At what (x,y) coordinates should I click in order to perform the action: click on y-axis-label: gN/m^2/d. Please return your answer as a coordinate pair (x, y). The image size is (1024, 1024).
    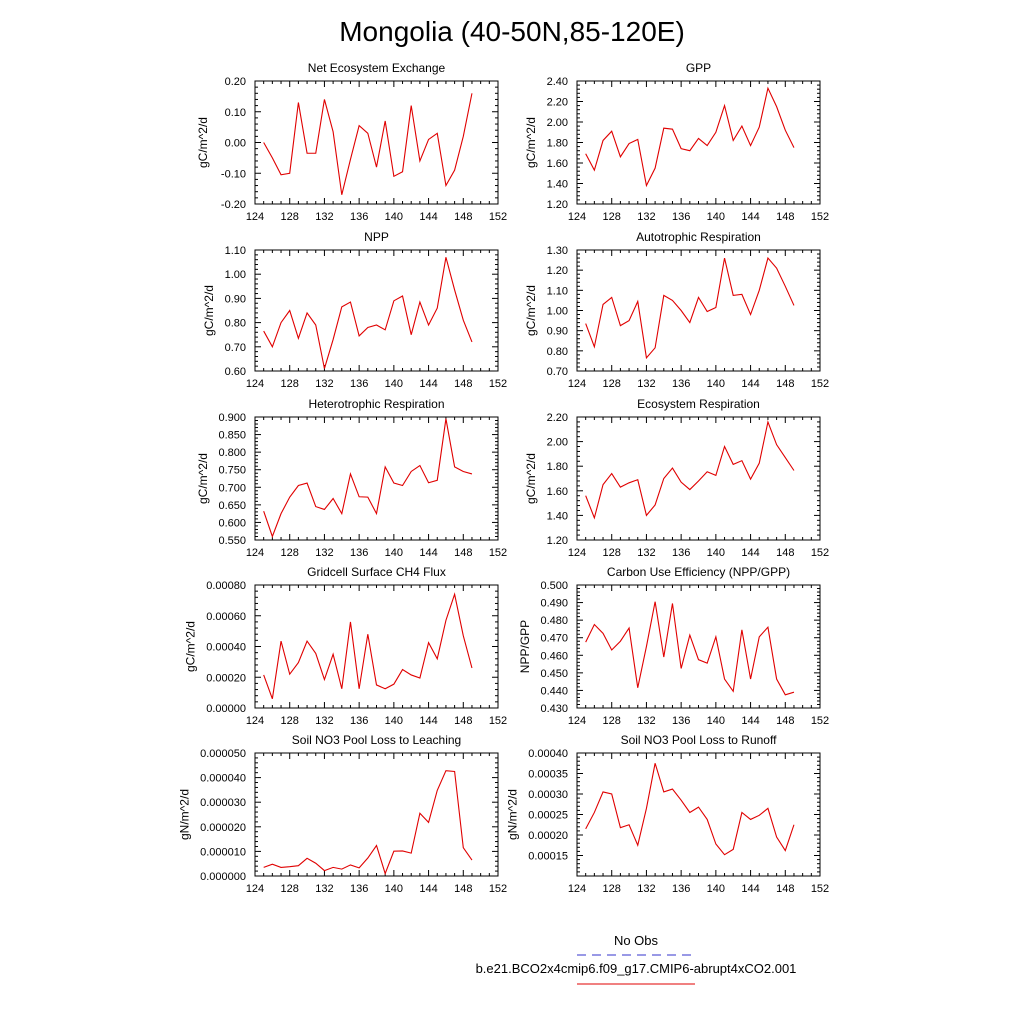
    Looking at the image, I should click on (184, 814).